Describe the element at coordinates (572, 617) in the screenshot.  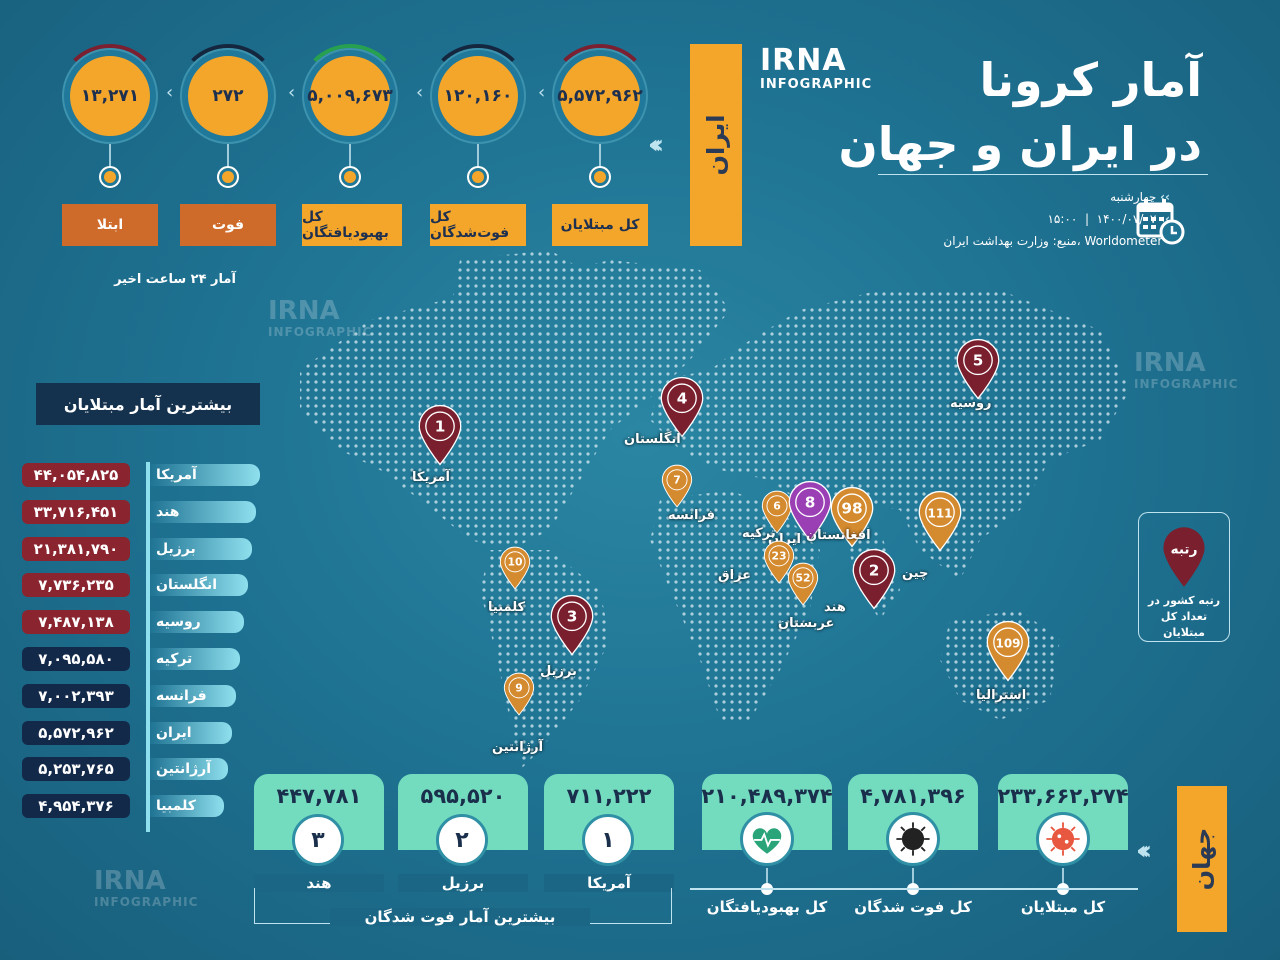
I see `svg-text: 3` at that location.